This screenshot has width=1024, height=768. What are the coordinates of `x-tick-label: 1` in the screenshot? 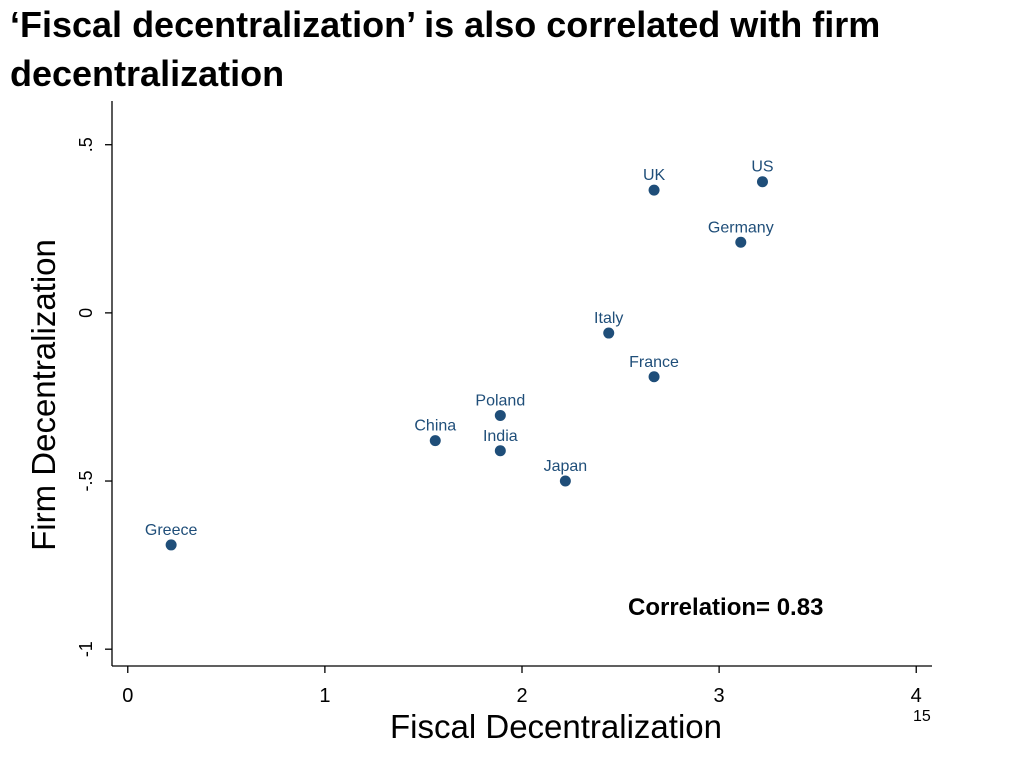 It's located at (324, 696).